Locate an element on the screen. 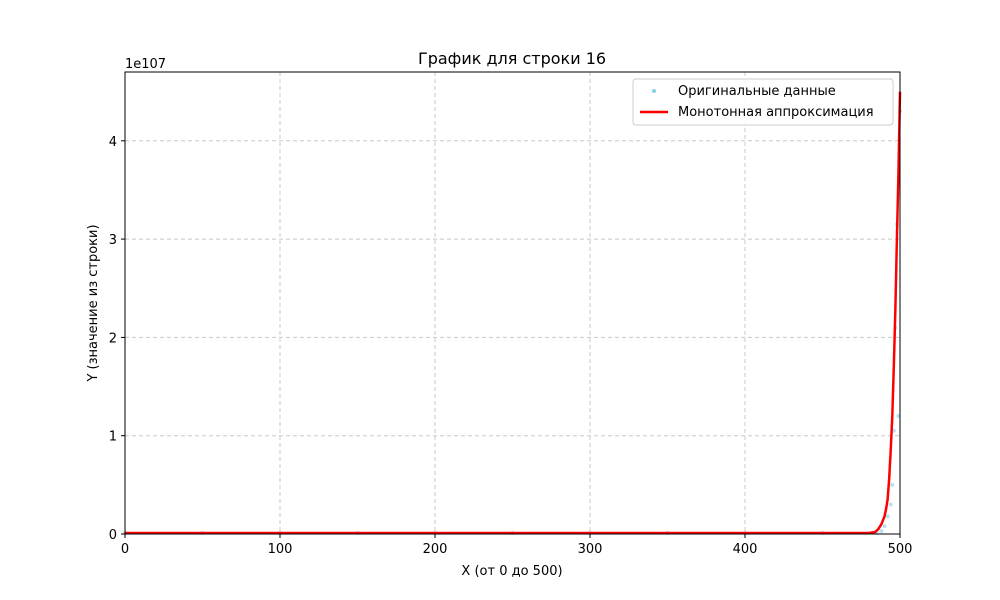 Image resolution: width=1000 pixels, height=600 pixels. legend-label-original: Оригинальные данные is located at coordinates (757, 91).